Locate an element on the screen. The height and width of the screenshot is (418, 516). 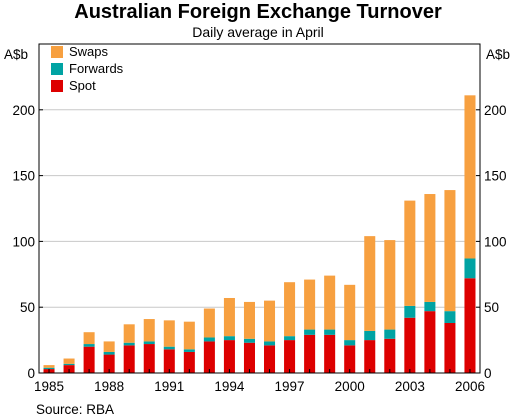
legend-label-swaps: Swaps is located at coordinates (89, 51).